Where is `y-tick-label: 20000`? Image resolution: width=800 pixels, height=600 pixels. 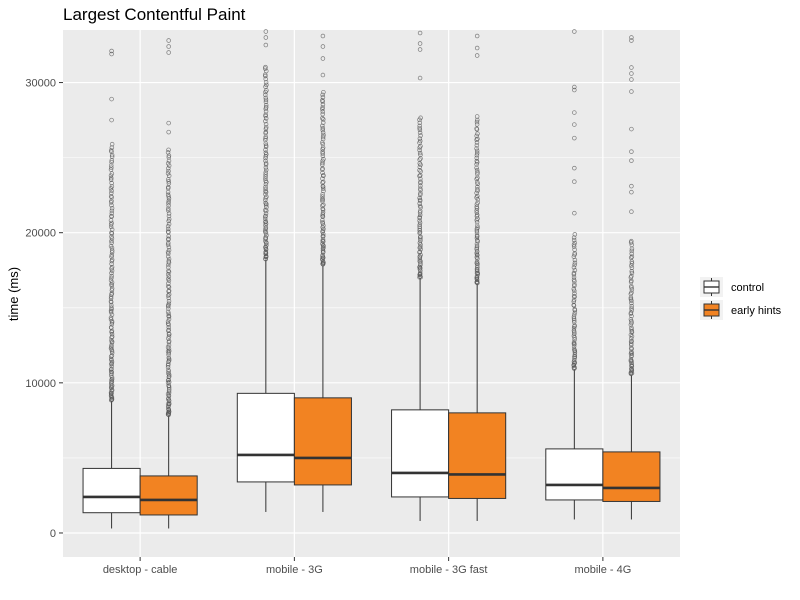
y-tick-label: 20000 is located at coordinates (40, 234).